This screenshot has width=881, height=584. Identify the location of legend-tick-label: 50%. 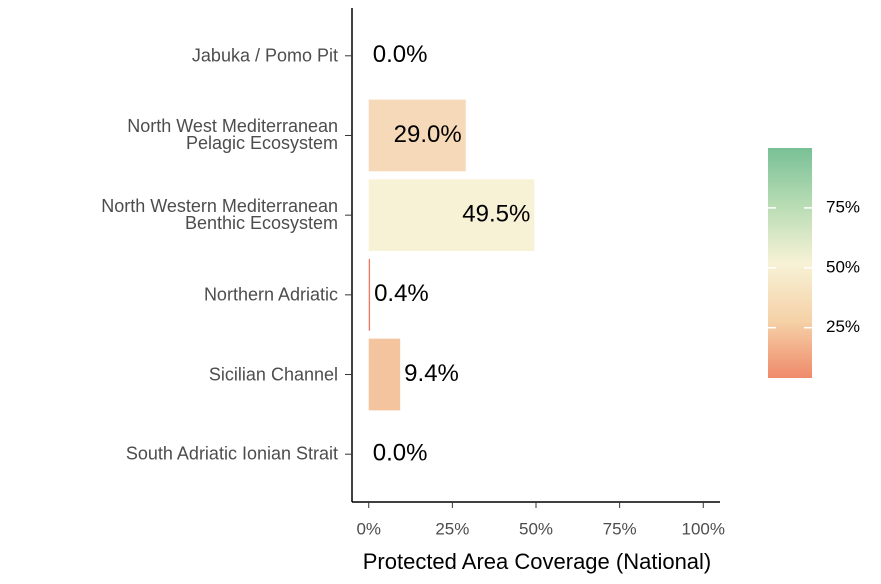
(843, 266).